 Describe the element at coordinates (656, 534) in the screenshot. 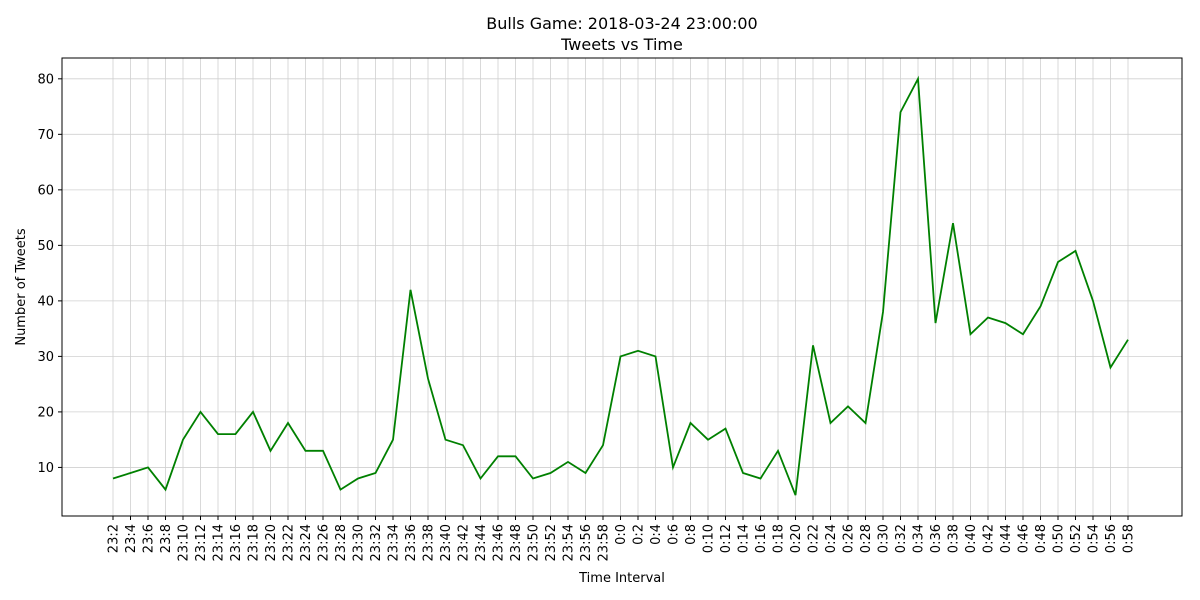

I see `x-tick-label: 0:4` at that location.